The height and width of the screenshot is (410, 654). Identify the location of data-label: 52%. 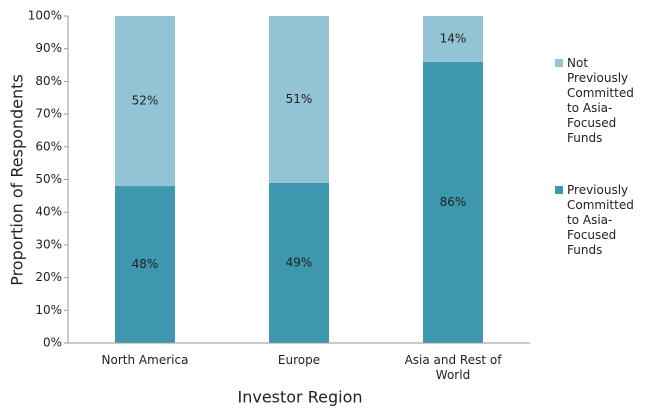
(145, 101).